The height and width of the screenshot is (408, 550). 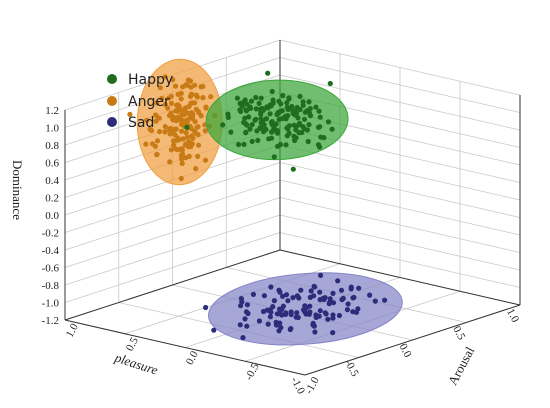 What do you see at coordinates (192, 358) in the screenshot?
I see `y-tick-label: 0.0` at bounding box center [192, 358].